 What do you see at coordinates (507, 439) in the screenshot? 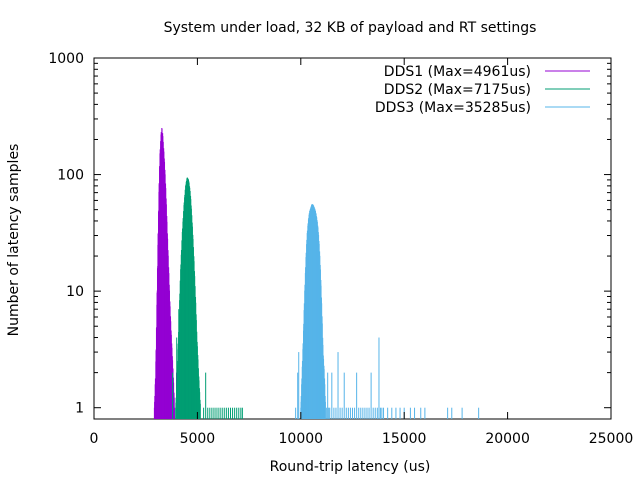
I see `x-tick-label: 20000` at bounding box center [507, 439].